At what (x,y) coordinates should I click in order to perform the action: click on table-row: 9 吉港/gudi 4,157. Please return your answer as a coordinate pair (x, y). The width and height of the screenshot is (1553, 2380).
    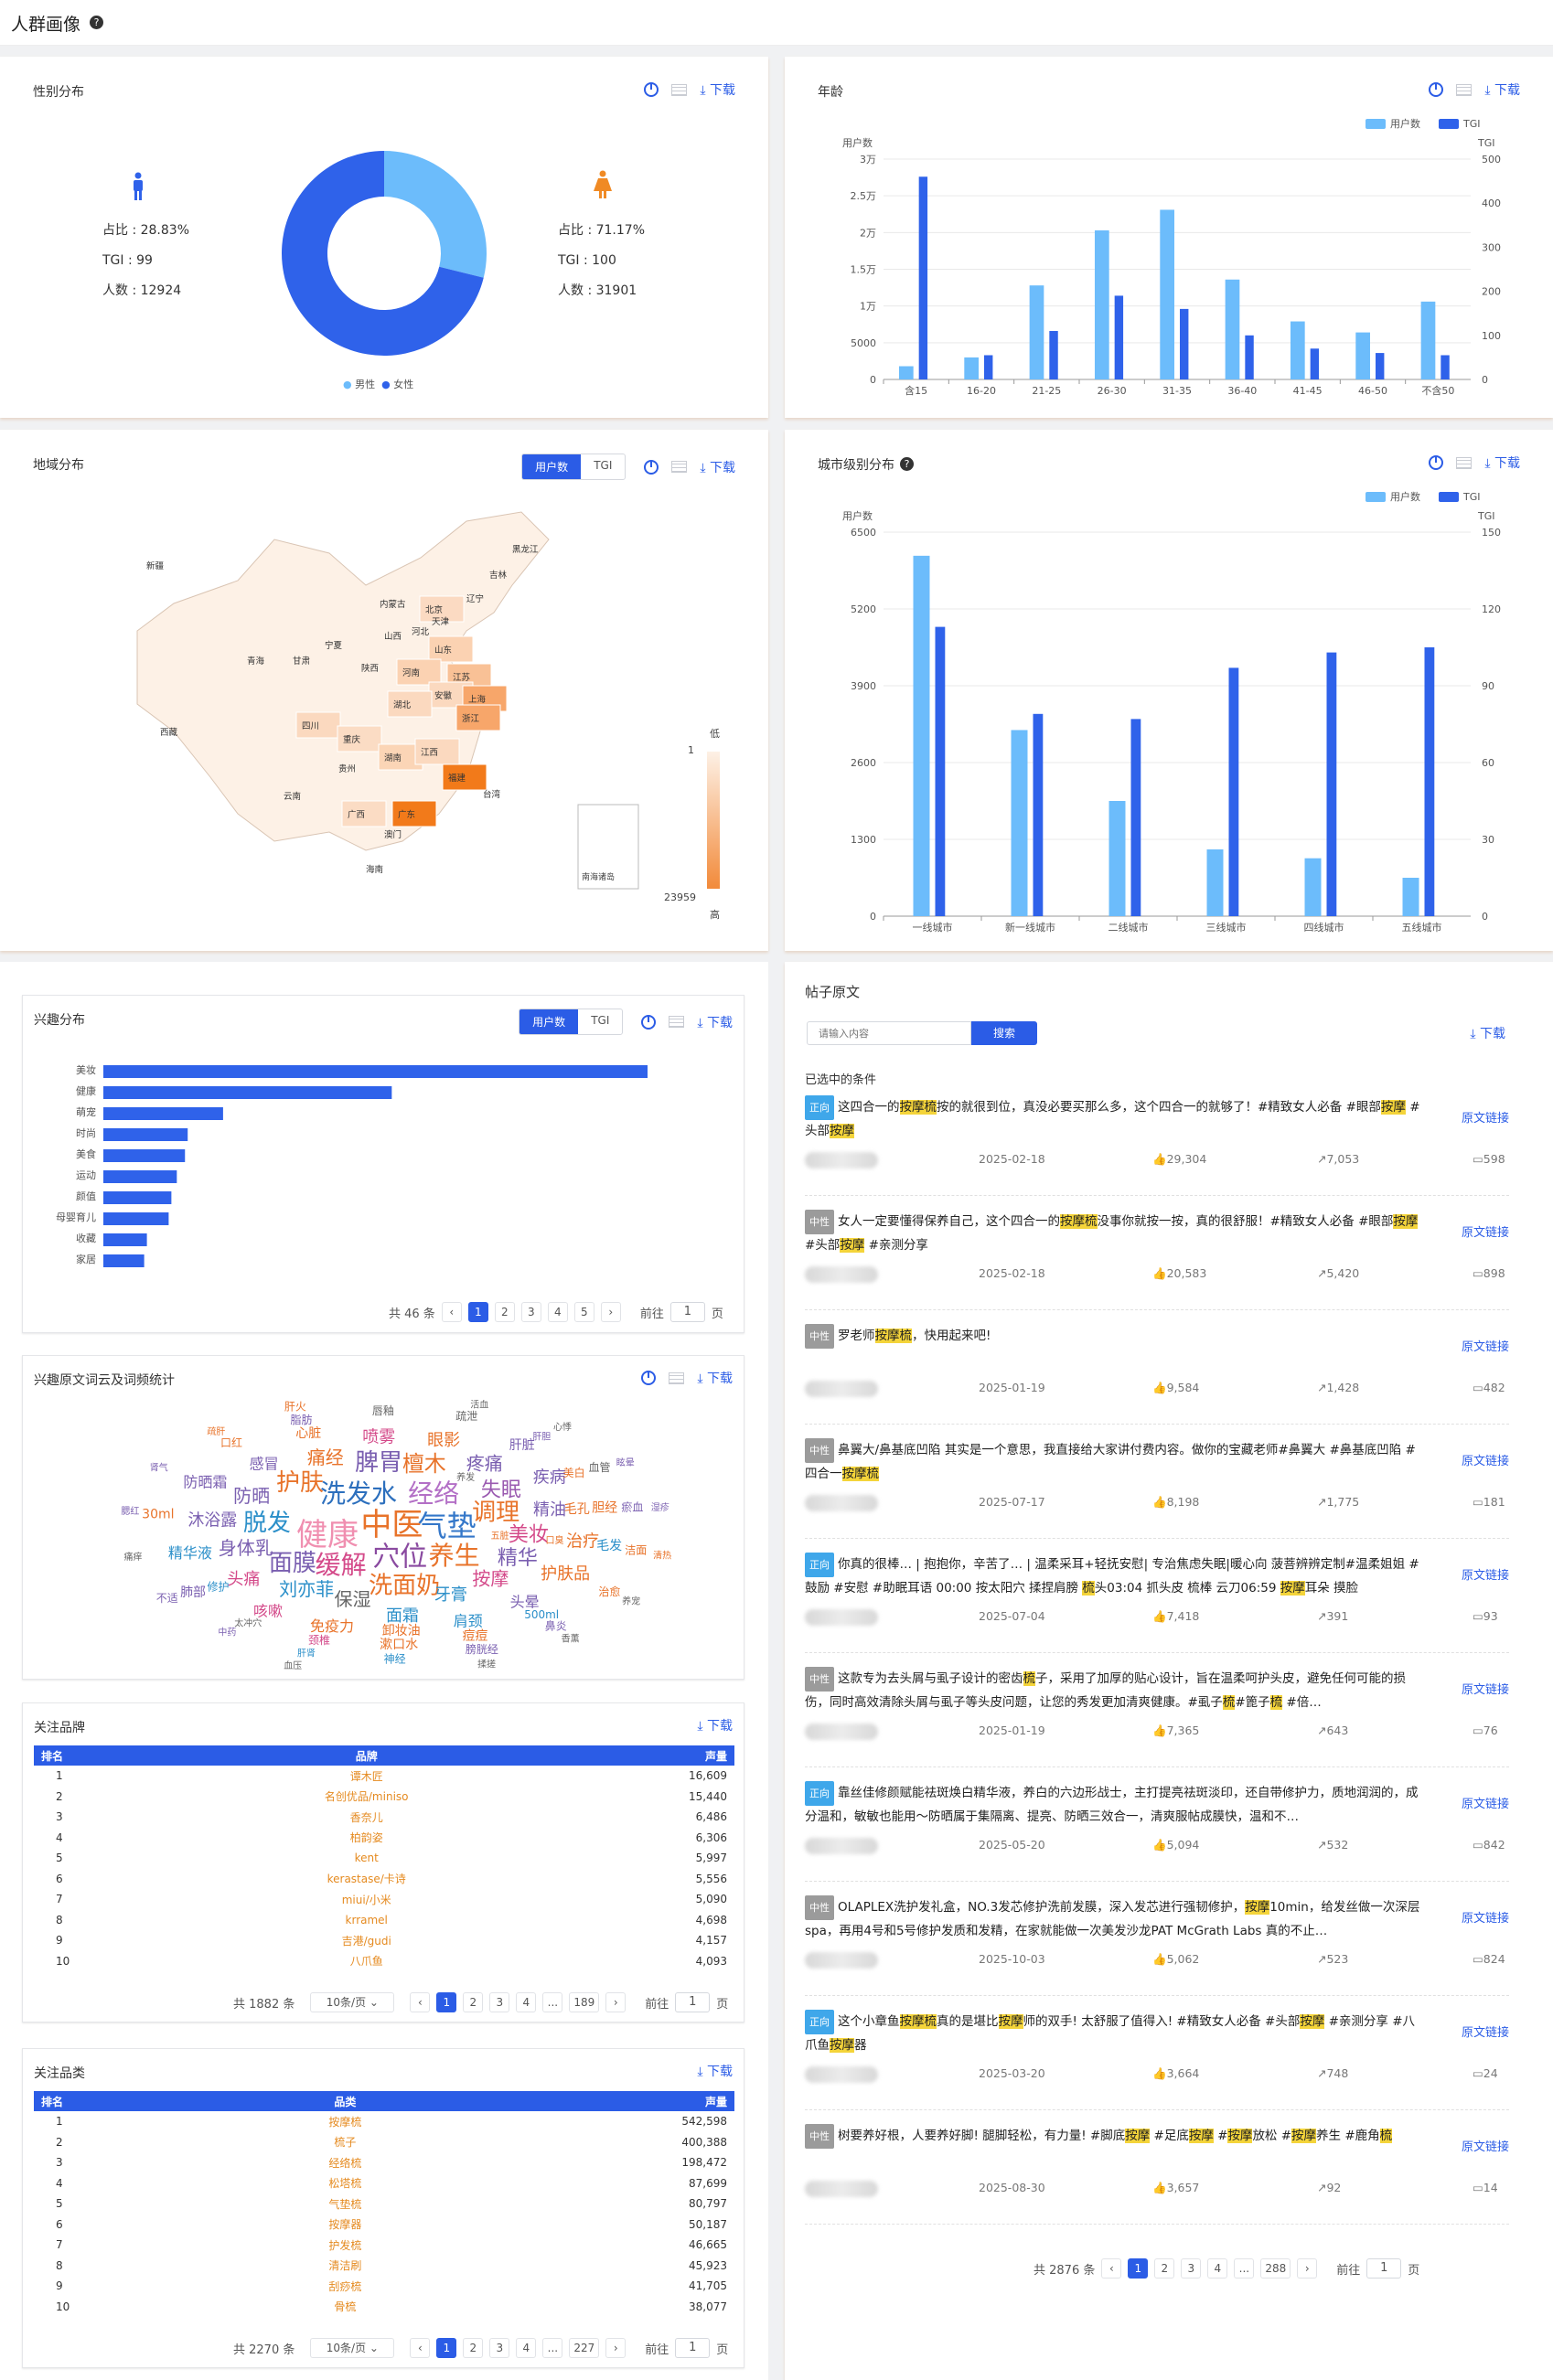
    Looking at the image, I should click on (384, 1940).